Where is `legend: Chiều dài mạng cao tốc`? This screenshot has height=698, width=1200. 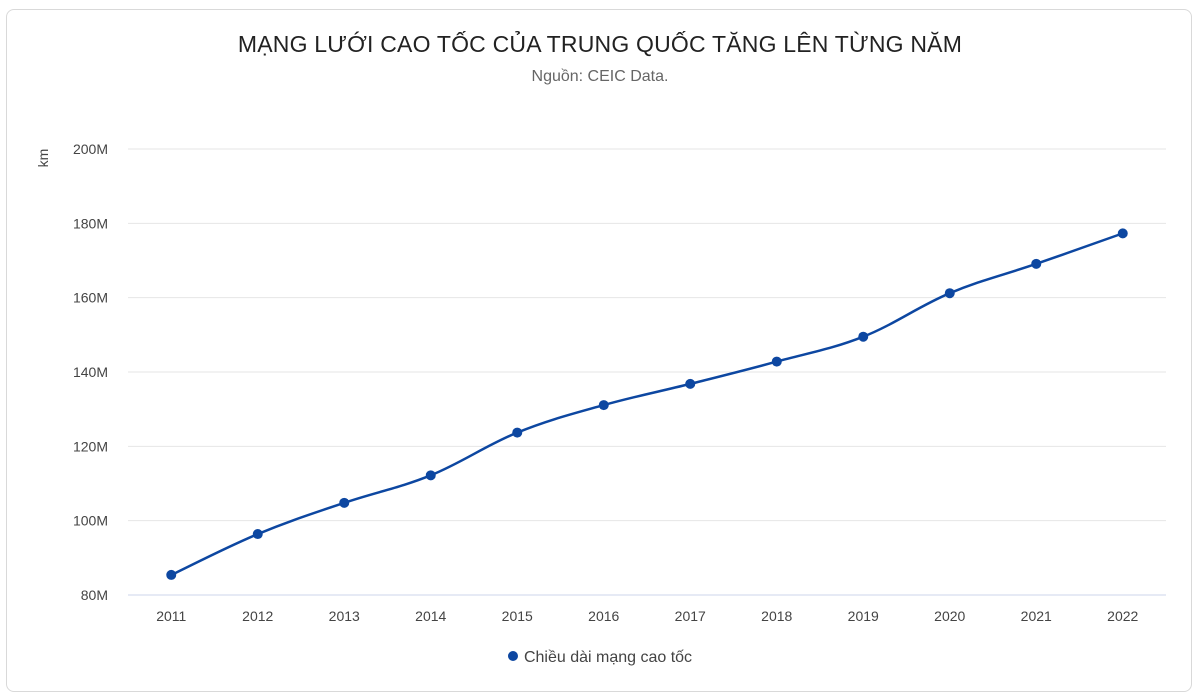
legend: Chiều dài mạng cao tốc is located at coordinates (600, 658).